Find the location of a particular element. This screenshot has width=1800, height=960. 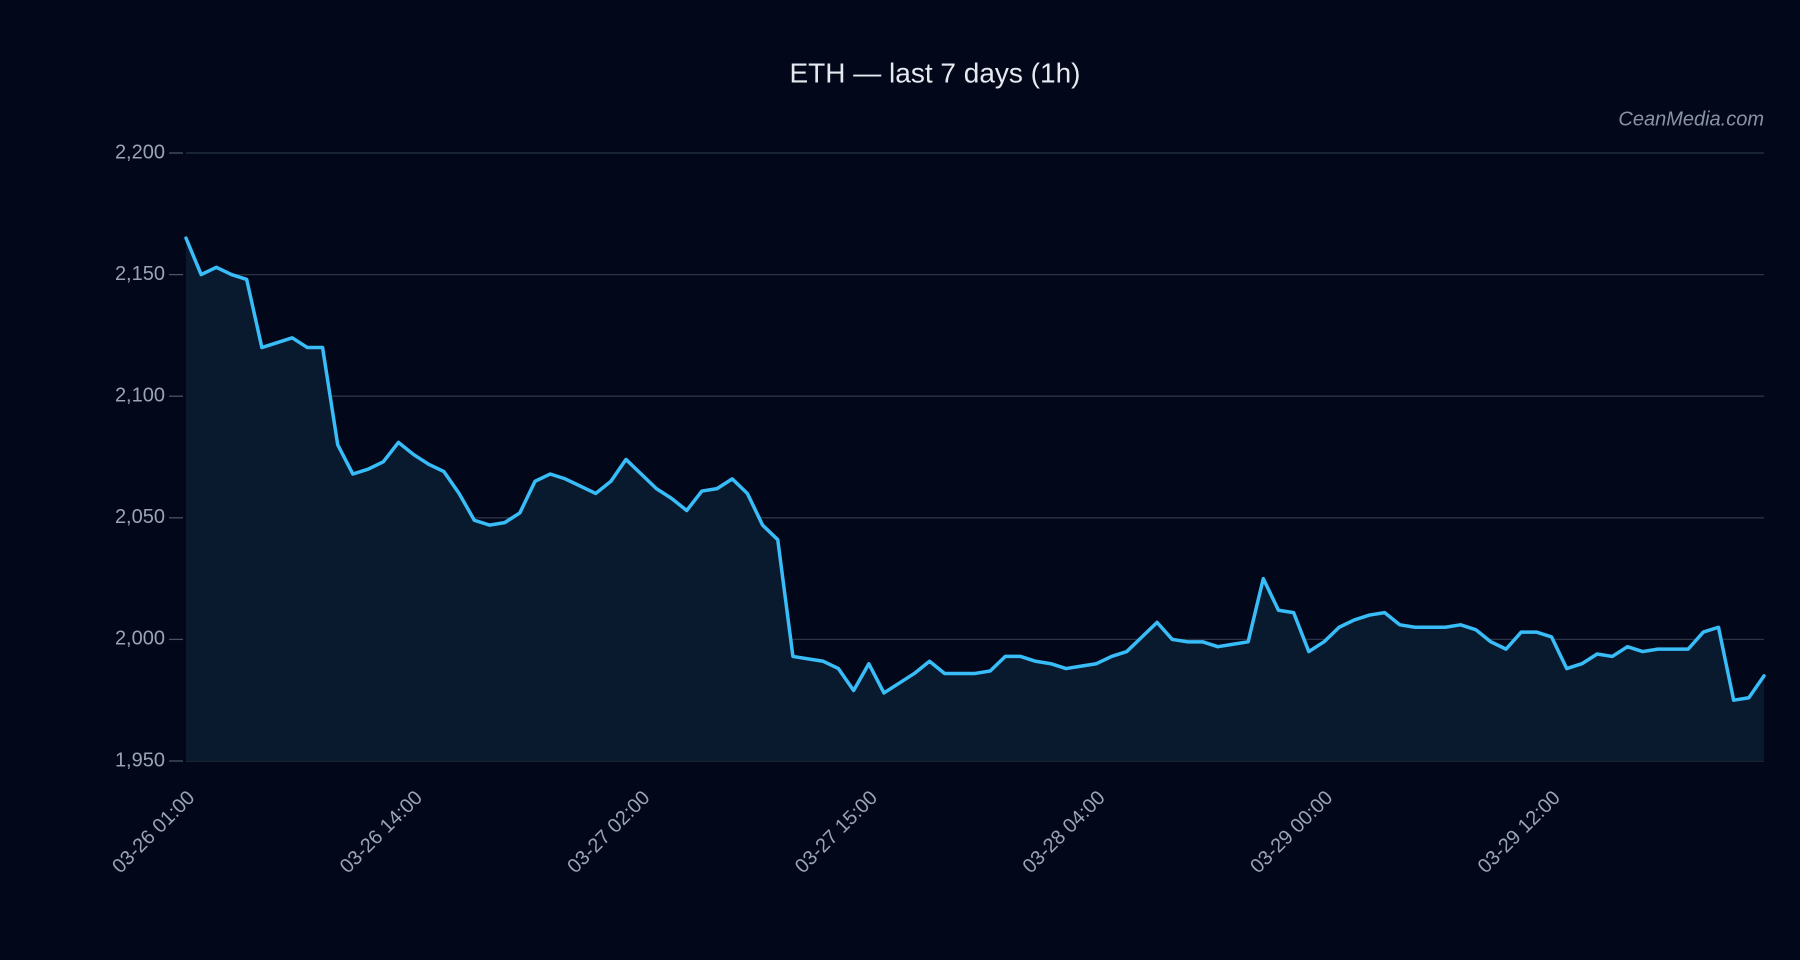

y-tick-label: 2,000 is located at coordinates (140, 639).